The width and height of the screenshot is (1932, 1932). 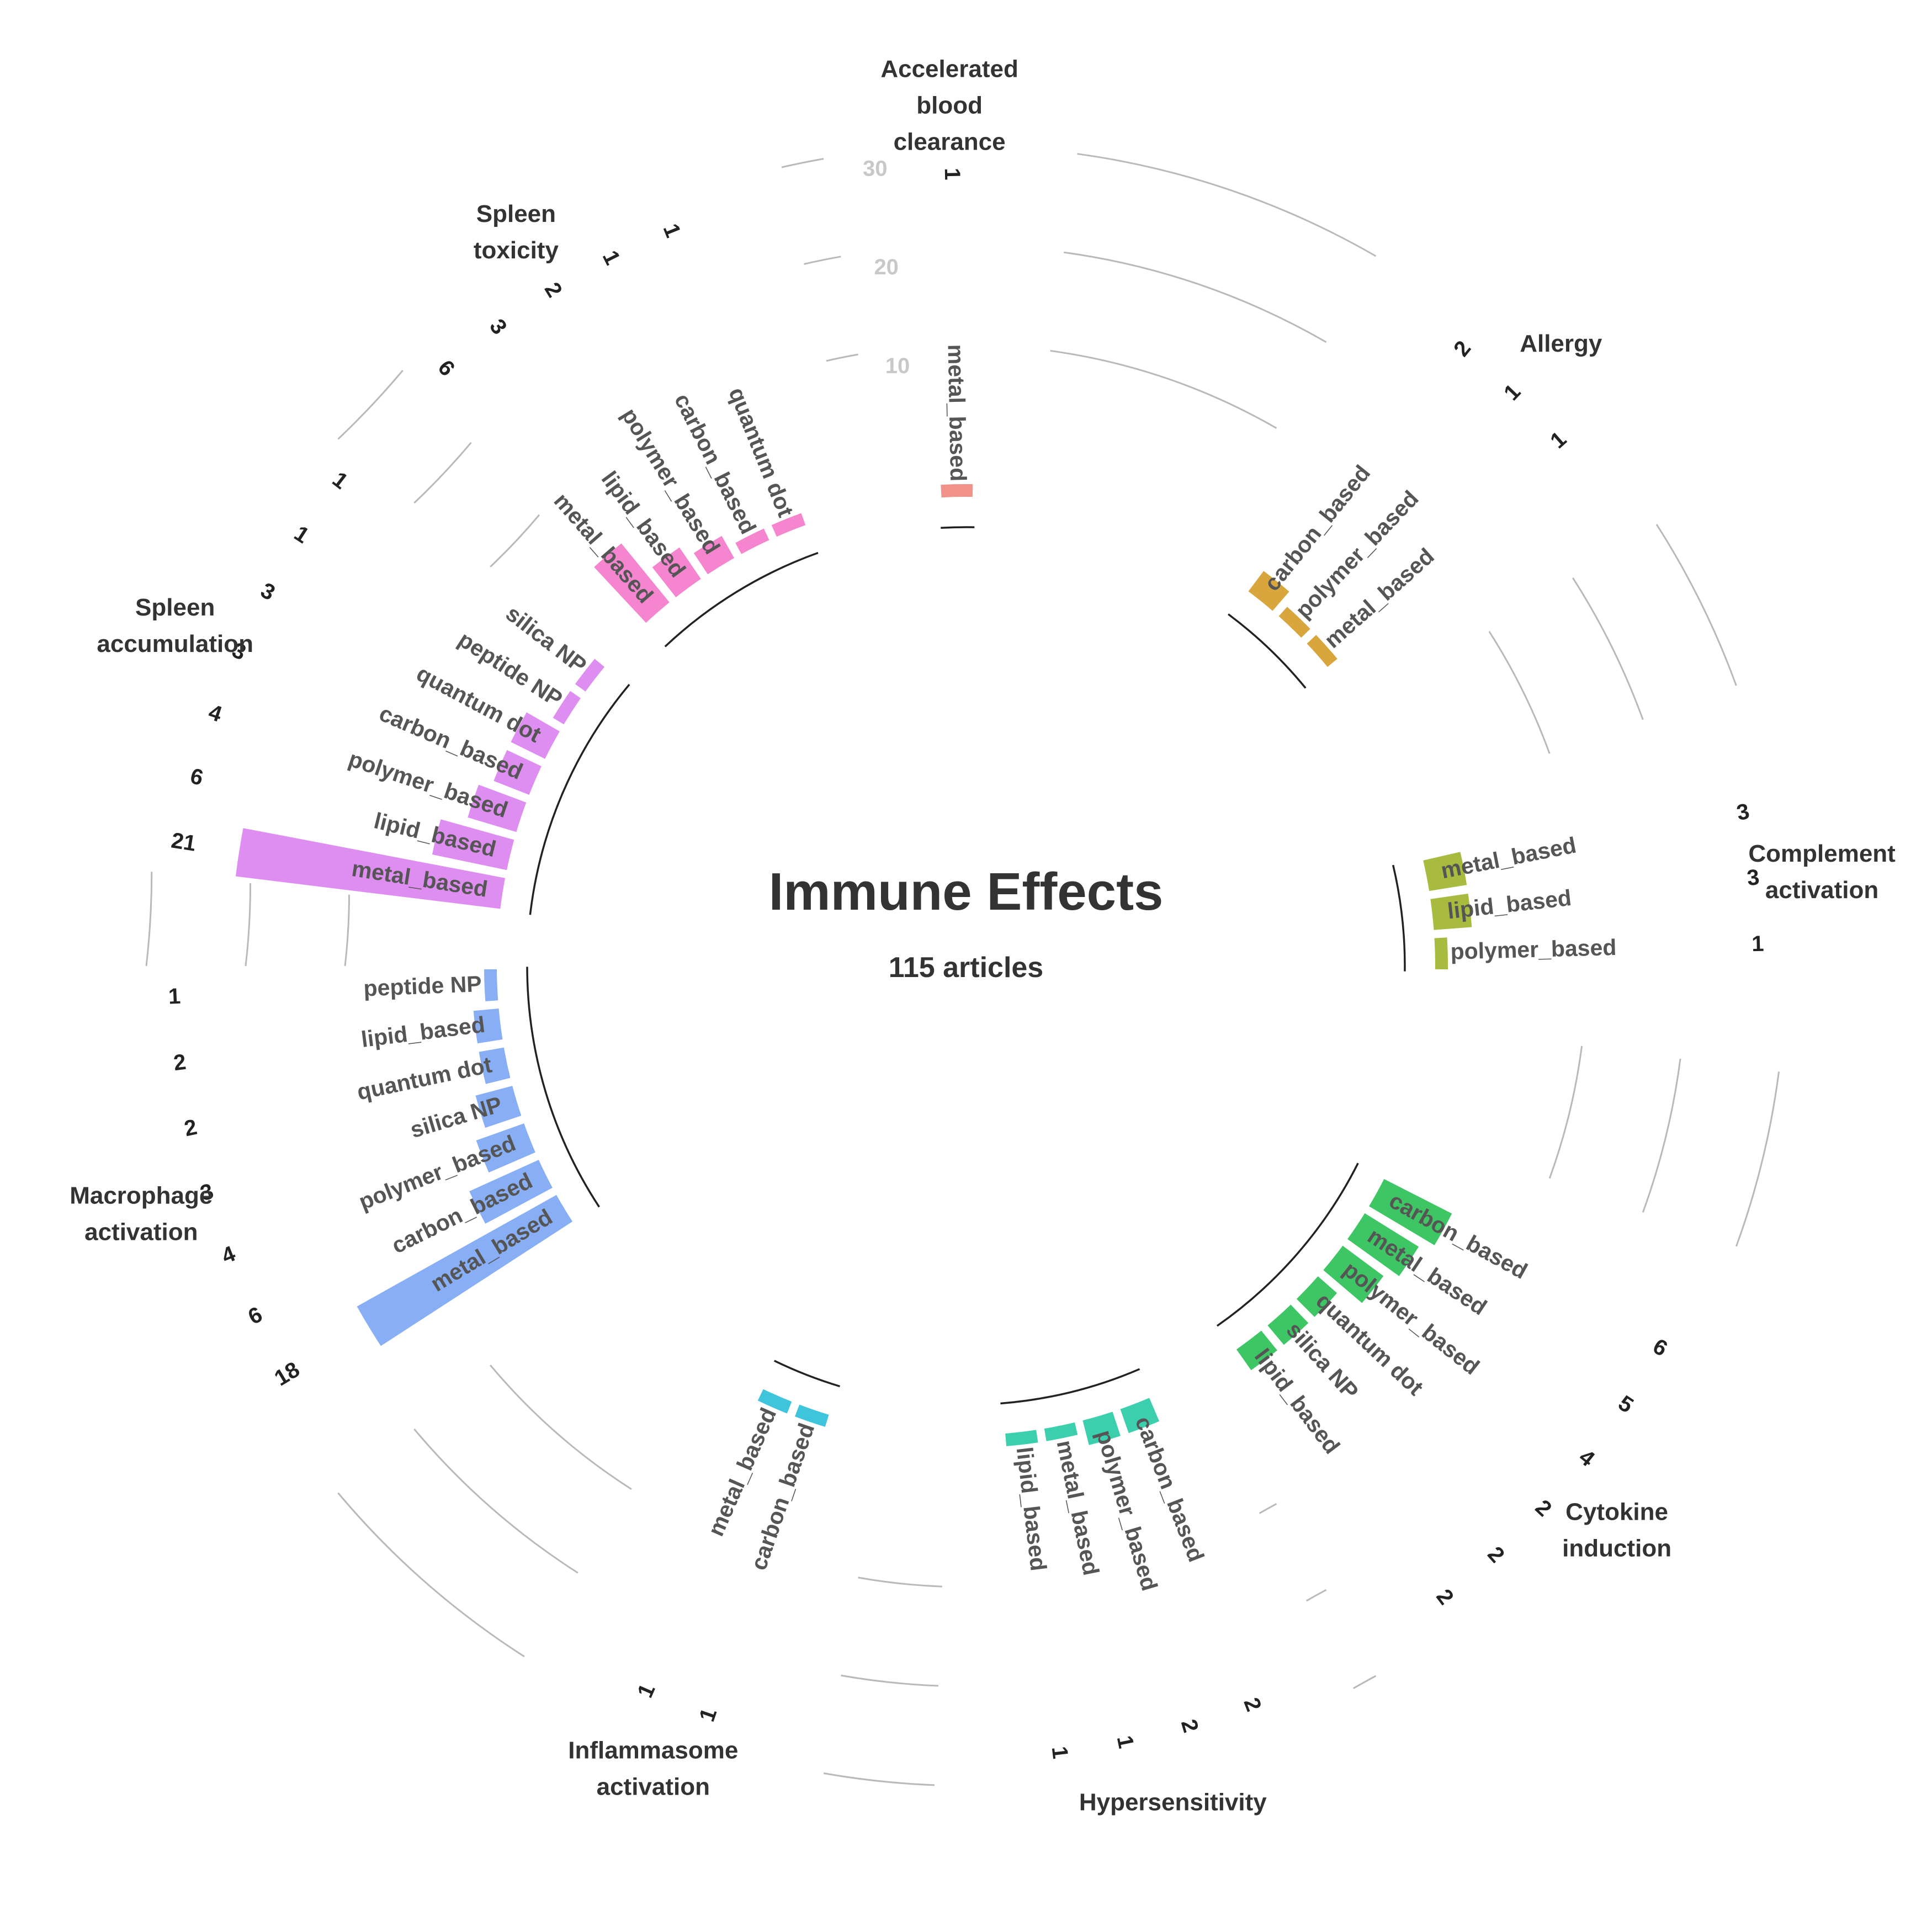 I want to click on bar-label: polymer_based, so click(x=1533, y=950).